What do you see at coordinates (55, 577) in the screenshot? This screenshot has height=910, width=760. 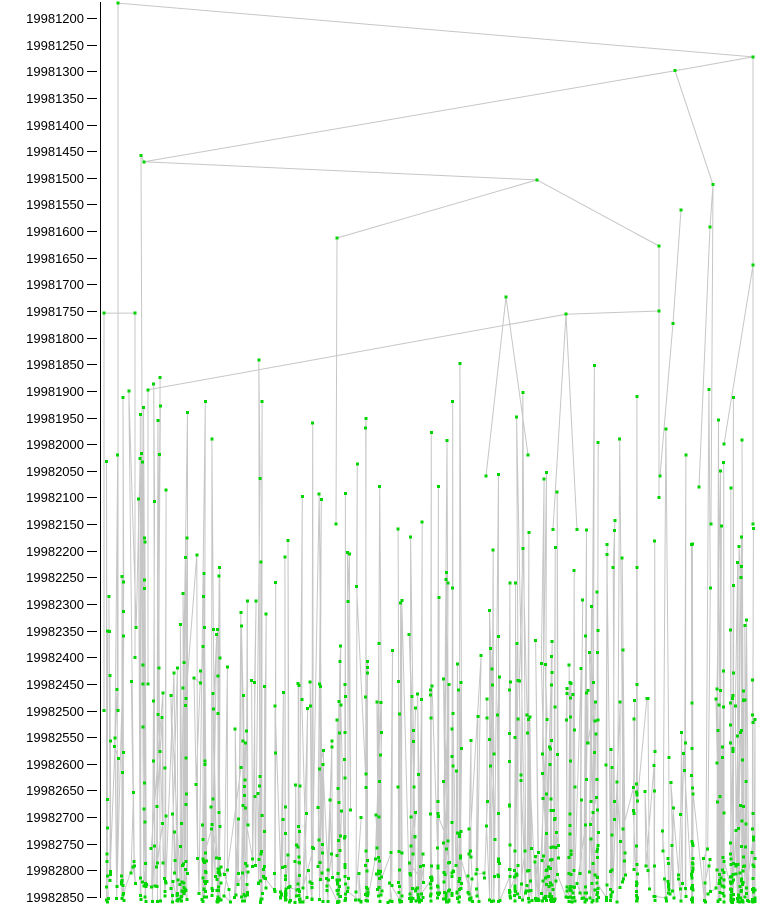 I see `y-tick-label: 19982250` at bounding box center [55, 577].